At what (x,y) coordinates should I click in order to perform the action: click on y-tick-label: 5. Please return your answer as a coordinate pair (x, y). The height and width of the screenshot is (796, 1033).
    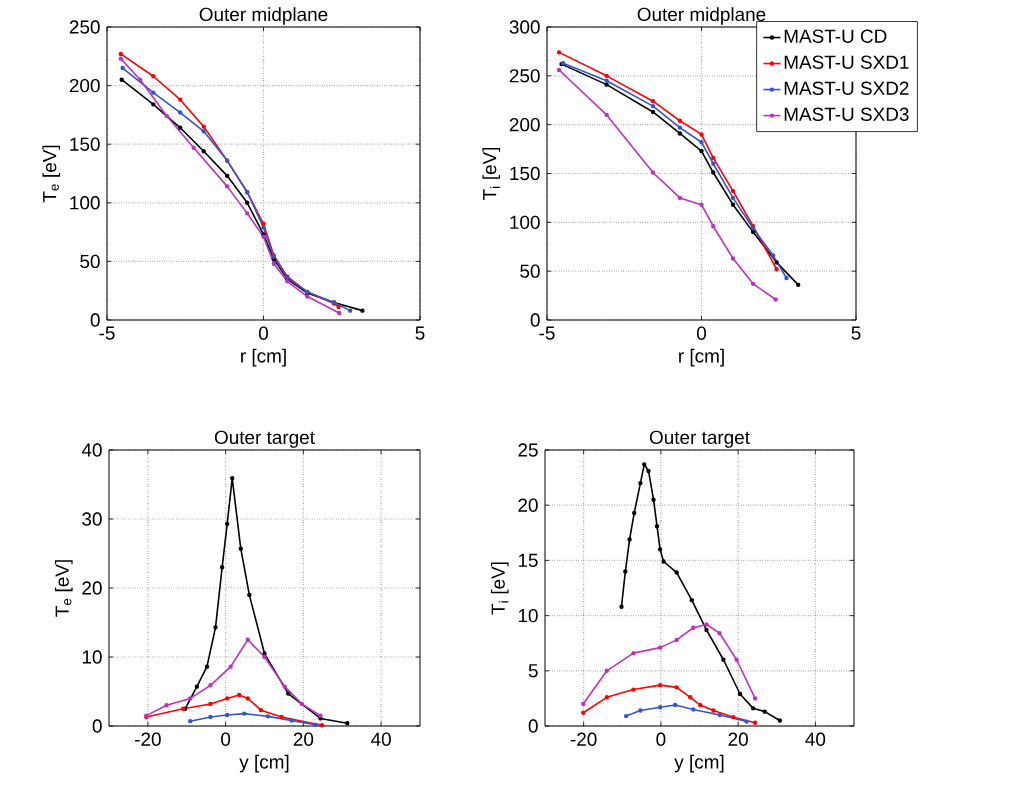
    Looking at the image, I should click on (533, 671).